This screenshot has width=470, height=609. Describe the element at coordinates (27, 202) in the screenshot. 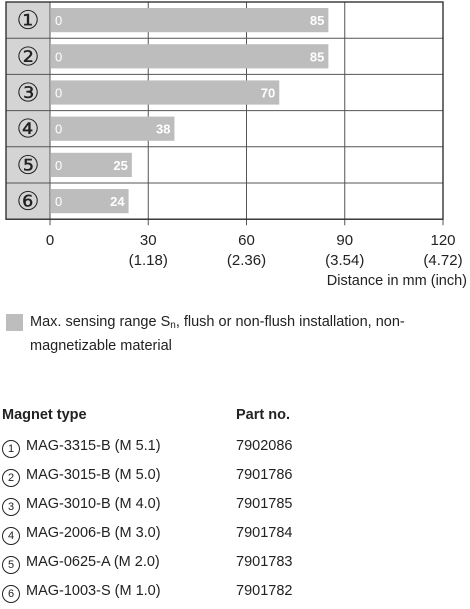

I see `category-label: ⑥` at that location.